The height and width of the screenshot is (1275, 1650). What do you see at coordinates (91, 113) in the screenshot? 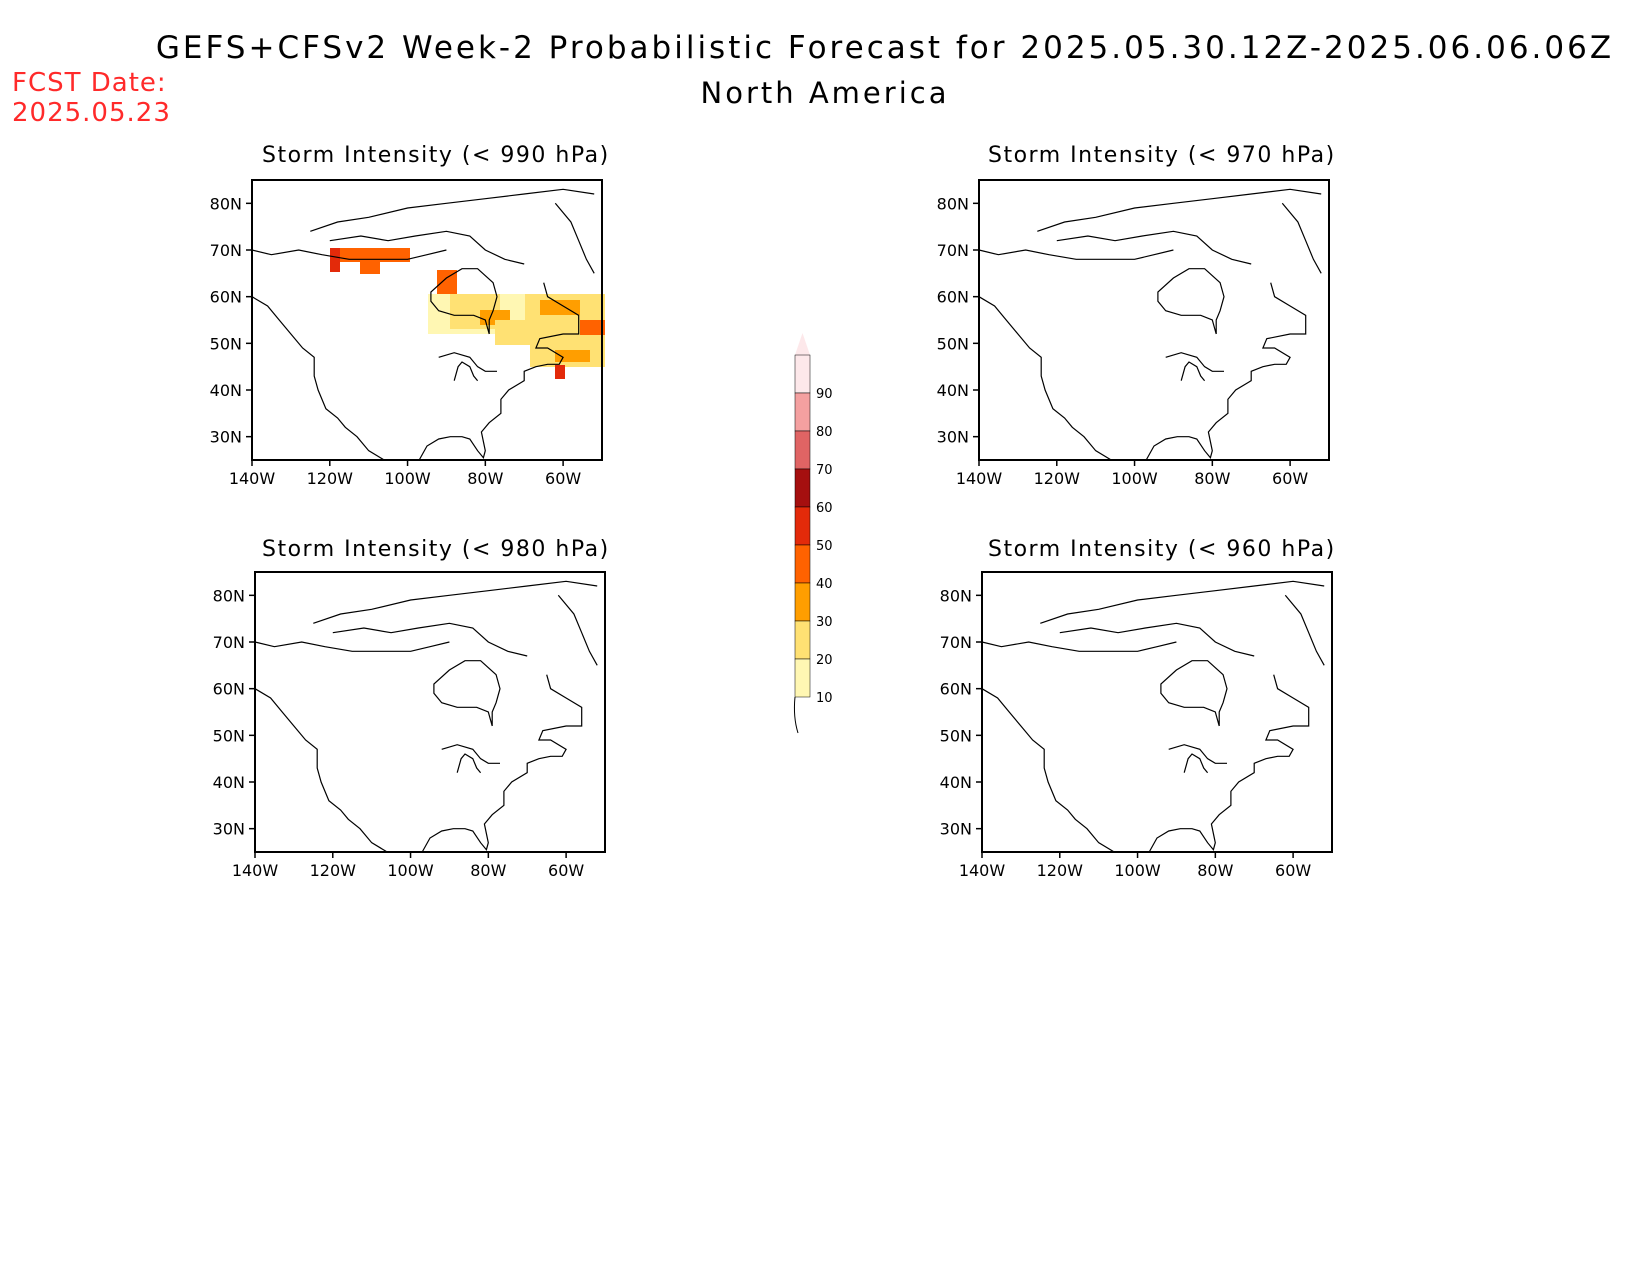
I see `fcst-date-value: 2025.05.23` at bounding box center [91, 113].